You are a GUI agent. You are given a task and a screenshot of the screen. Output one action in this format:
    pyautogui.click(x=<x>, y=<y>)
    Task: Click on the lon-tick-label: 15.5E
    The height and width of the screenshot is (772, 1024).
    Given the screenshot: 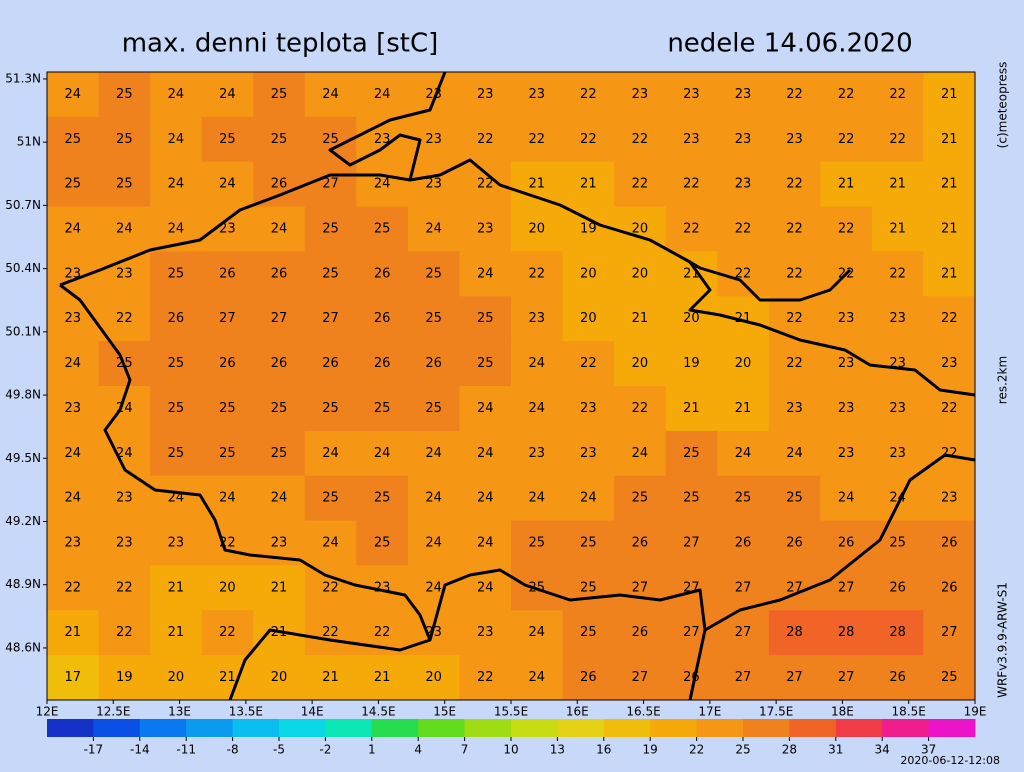 What is the action you would take?
    pyautogui.click(x=511, y=712)
    